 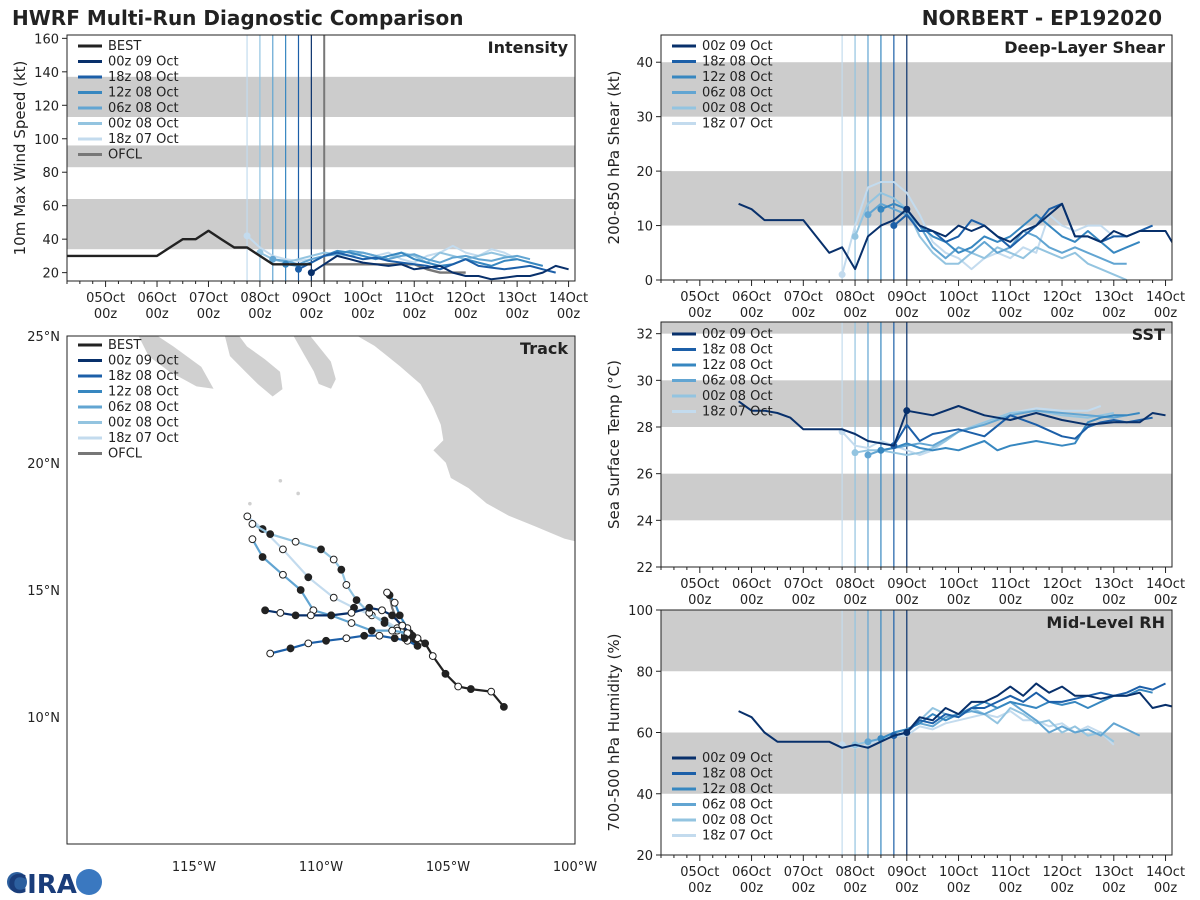 What do you see at coordinates (1062, 600) in the screenshot?
I see `sst-xtick-hour-168: 00z` at bounding box center [1062, 600].